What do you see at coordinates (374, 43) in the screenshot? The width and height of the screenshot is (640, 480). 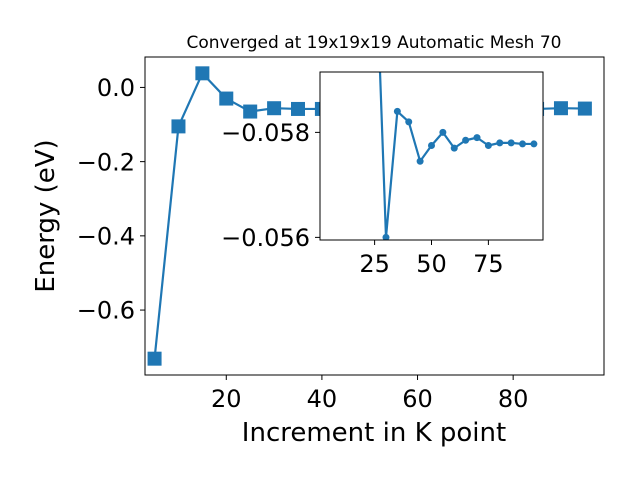 I see `chart-title: Converged at 19x19x19 Automatic Mesh 70` at bounding box center [374, 43].